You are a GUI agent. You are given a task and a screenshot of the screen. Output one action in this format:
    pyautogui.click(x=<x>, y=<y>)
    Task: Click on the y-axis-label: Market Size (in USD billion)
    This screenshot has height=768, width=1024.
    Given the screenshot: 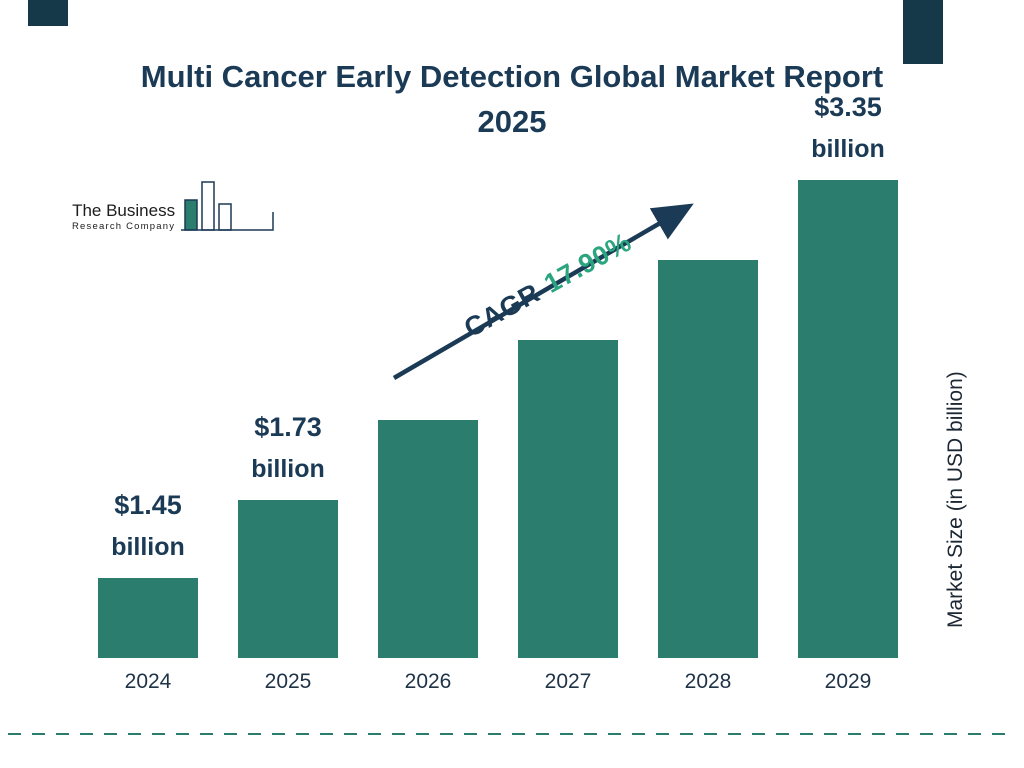 What is the action you would take?
    pyautogui.click(x=955, y=500)
    